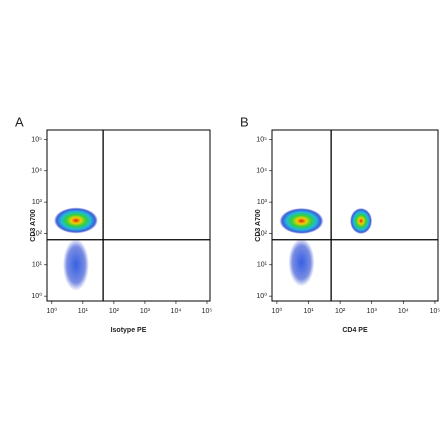 This screenshot has width=440, height=441. I want to click on panel-letter: B, so click(244, 121).